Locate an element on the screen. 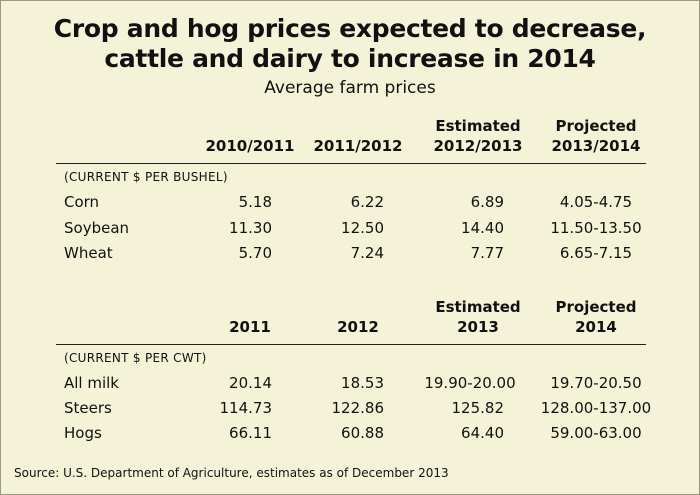 The image size is (700, 495). col-header-2012-2013: 2012/2013 is located at coordinates (478, 146).